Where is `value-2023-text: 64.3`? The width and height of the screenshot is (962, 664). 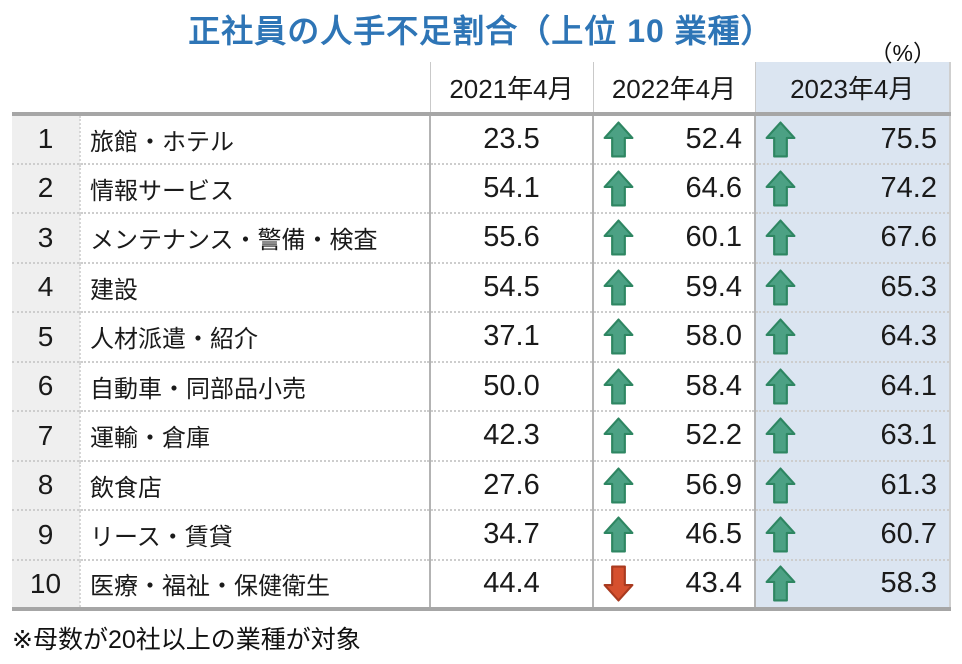 value-2023-text: 64.3 is located at coordinates (908, 336).